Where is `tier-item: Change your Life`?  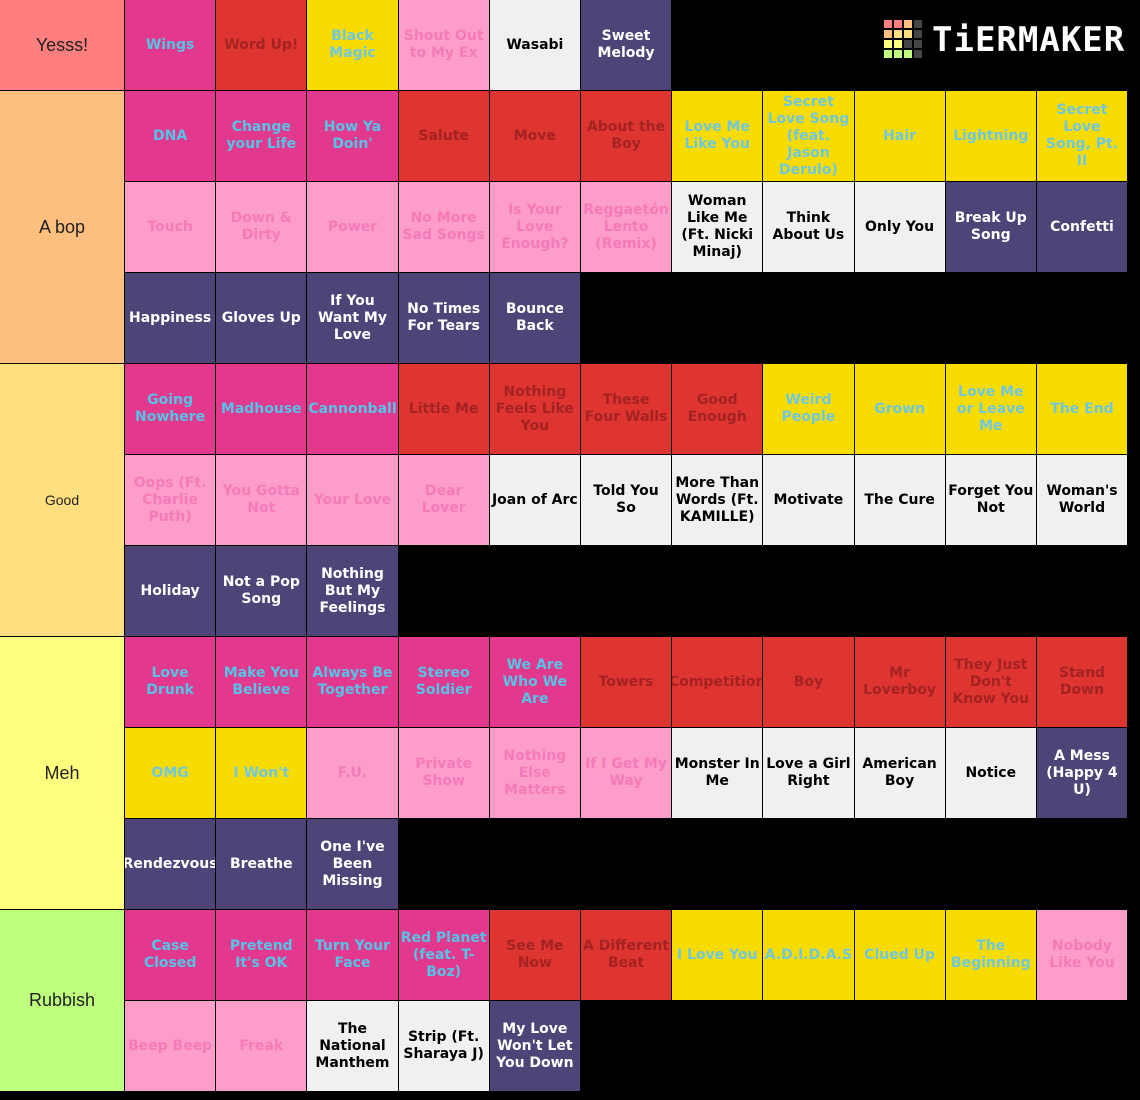 tier-item: Change your Life is located at coordinates (261, 136).